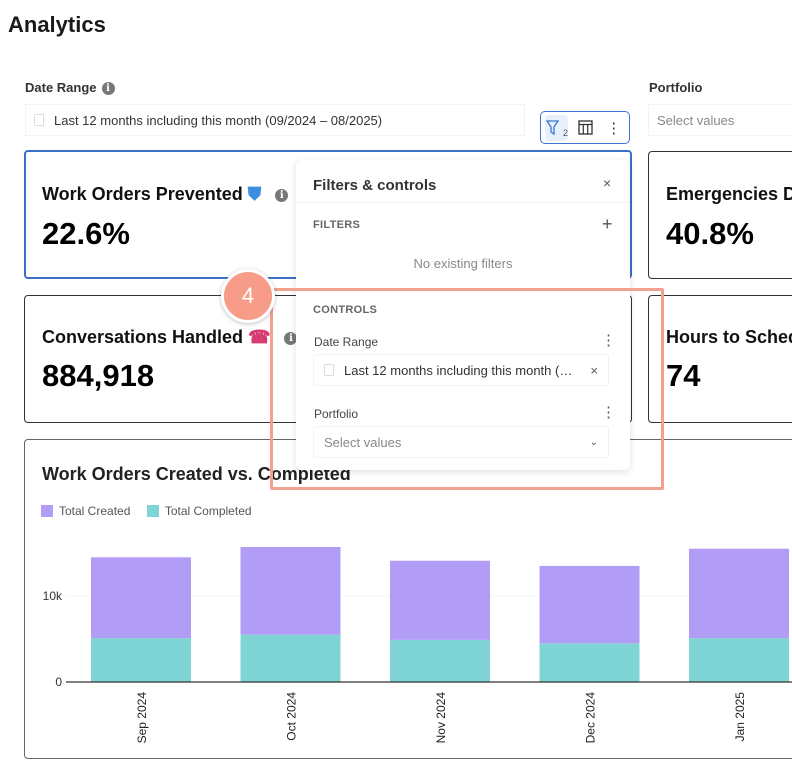 This screenshot has height=763, width=792. I want to click on no-filters-text: No existing filters, so click(463, 263).